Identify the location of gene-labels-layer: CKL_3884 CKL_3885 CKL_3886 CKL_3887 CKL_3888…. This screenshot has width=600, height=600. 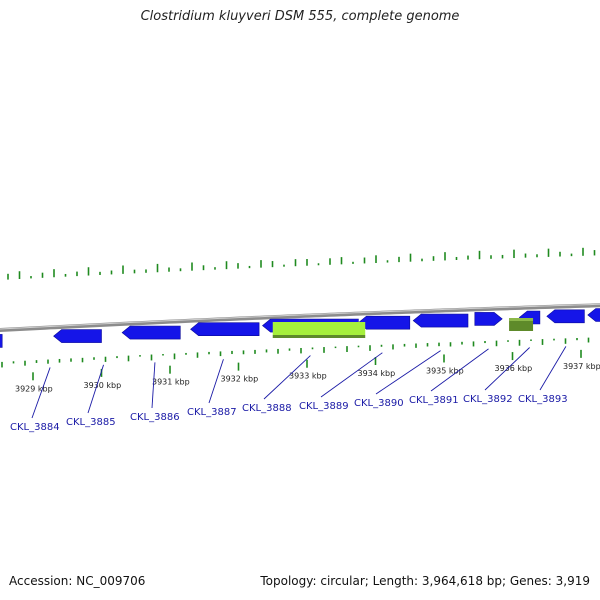
(289, 389).